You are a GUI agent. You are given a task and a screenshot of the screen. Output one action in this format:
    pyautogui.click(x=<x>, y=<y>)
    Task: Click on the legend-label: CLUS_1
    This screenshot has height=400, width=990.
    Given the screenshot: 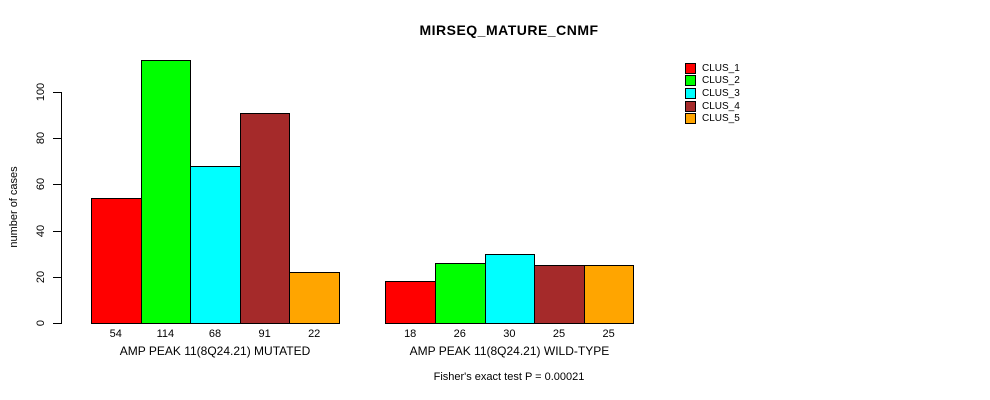 What is the action you would take?
    pyautogui.click(x=721, y=68)
    